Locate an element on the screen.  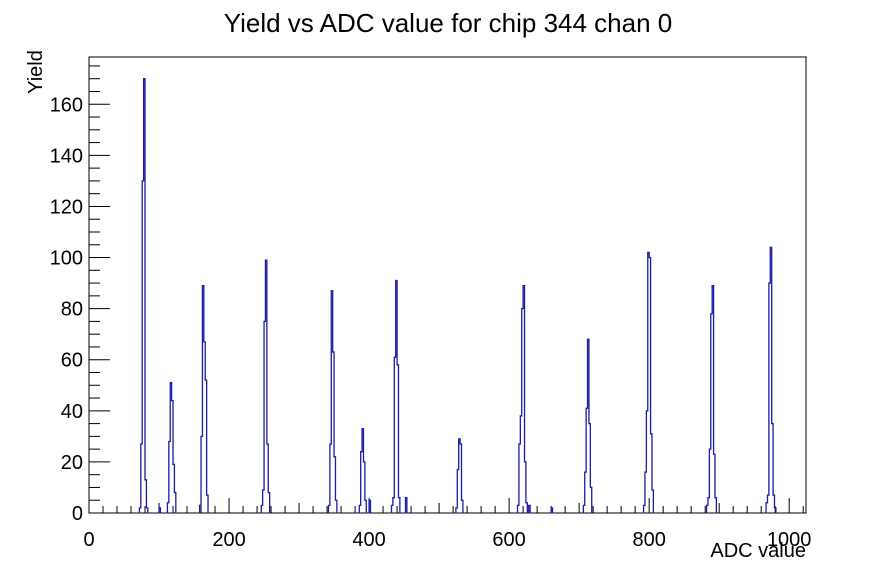
y-tick-label: 20 is located at coordinates (72, 463).